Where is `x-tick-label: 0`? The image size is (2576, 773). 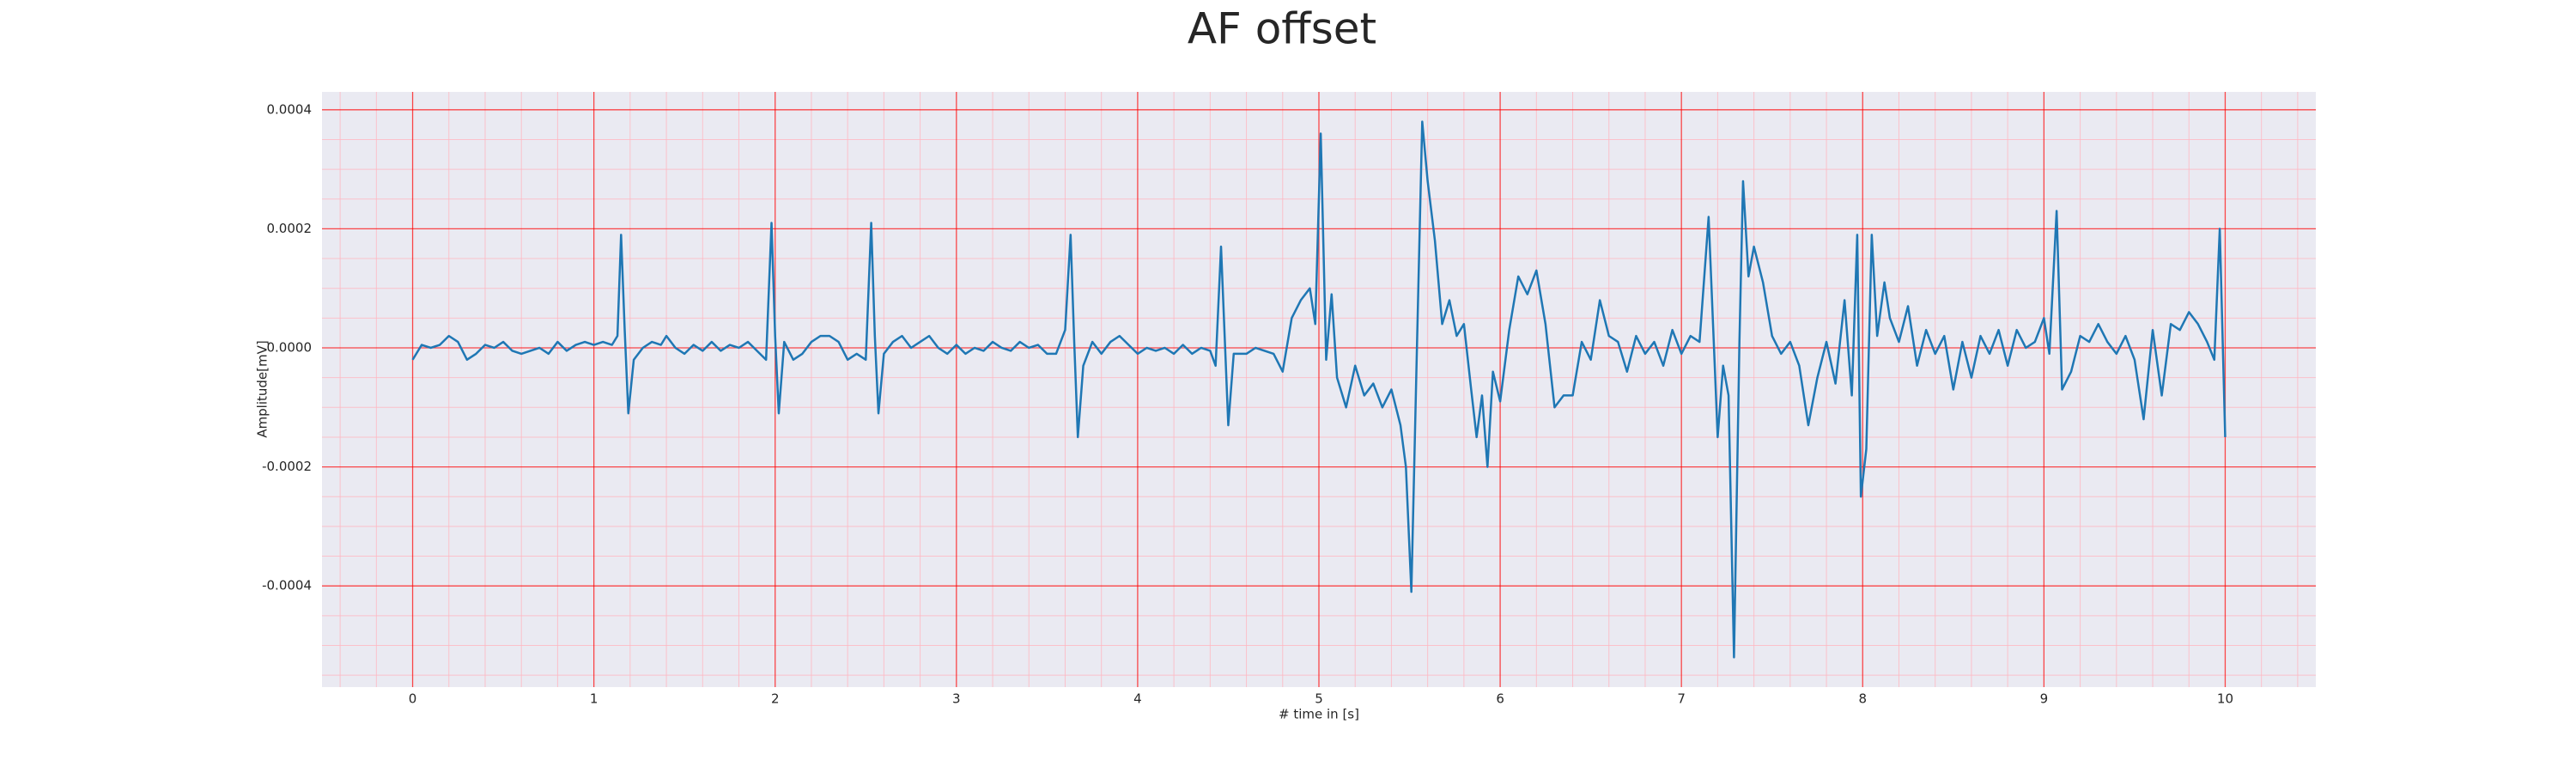
x-tick-label: 0 is located at coordinates (413, 699).